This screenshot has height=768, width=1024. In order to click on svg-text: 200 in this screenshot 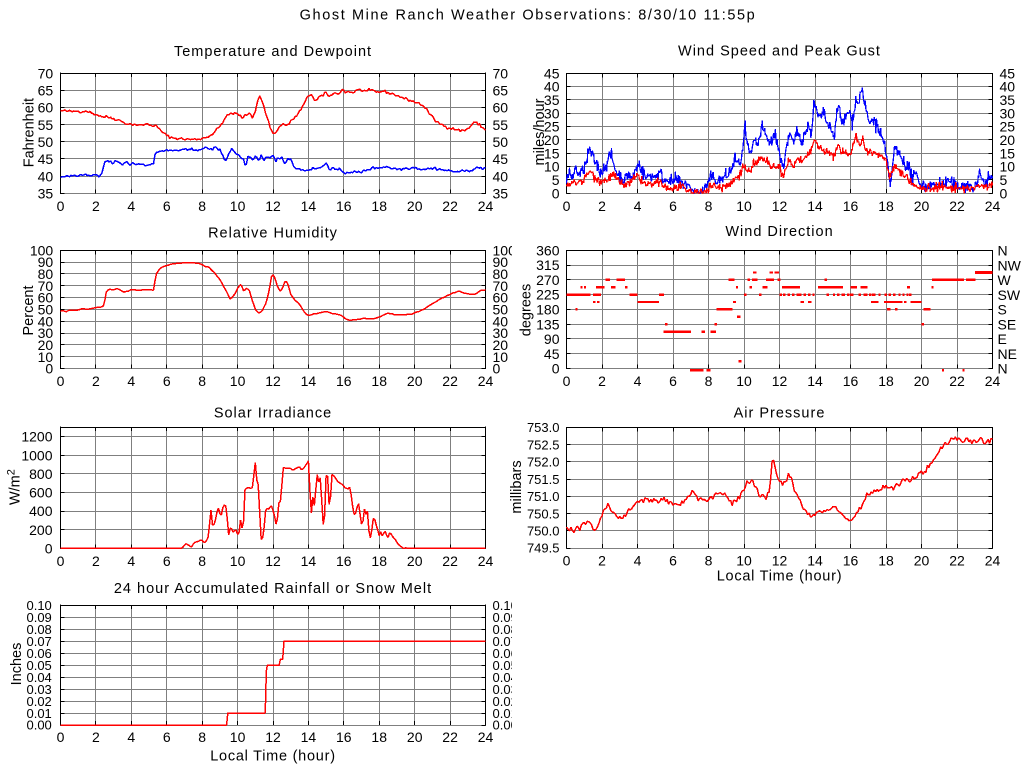, I will do `click(41, 530)`.